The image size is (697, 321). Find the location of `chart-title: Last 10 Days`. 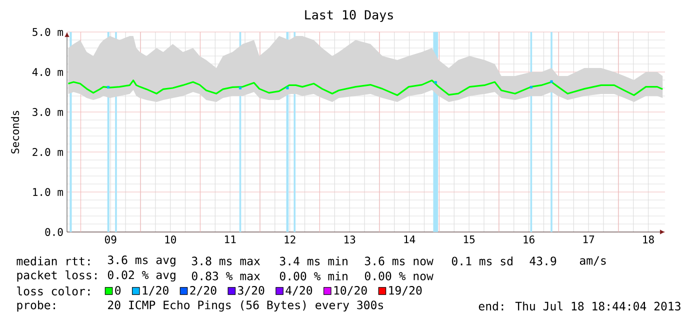

chart-title: Last 10 Days is located at coordinates (349, 16).